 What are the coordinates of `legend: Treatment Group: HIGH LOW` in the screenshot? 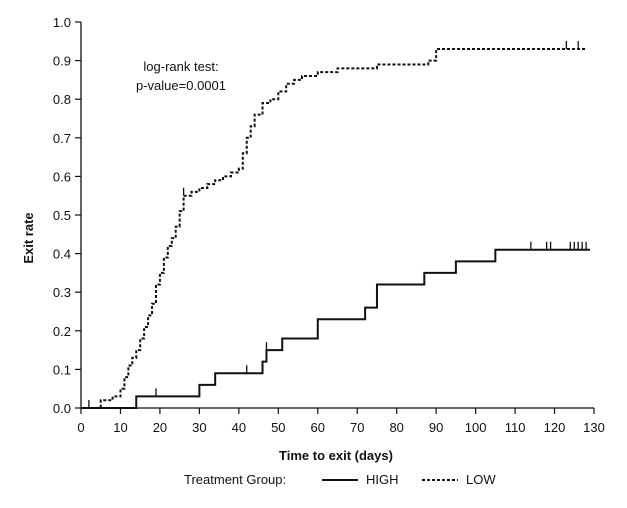 It's located at (340, 479).